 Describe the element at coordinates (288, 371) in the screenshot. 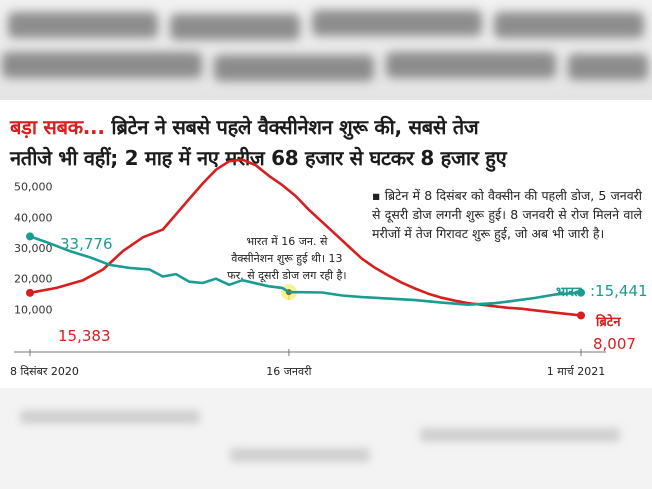

I see `x-tick-label: 16 जनवरी` at that location.